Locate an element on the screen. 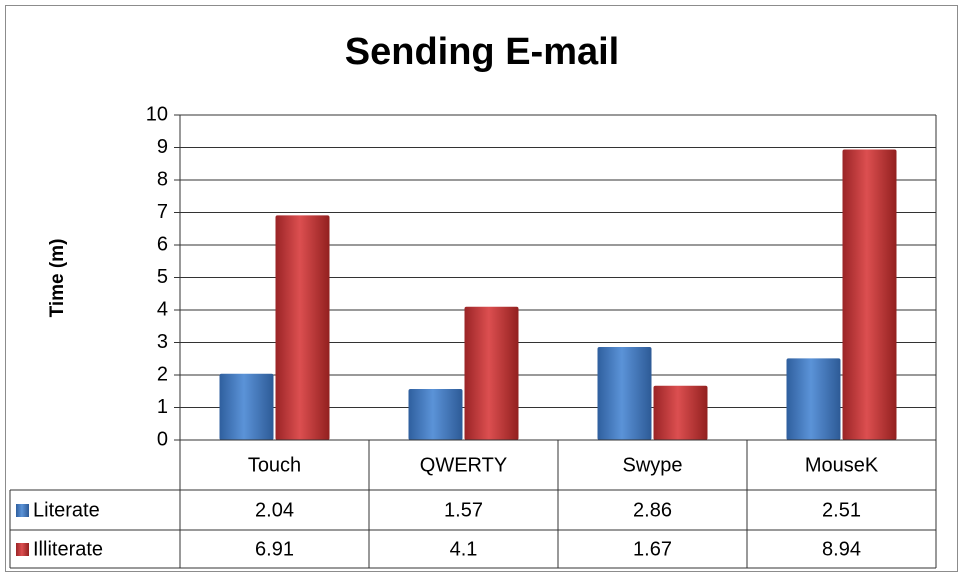 The width and height of the screenshot is (964, 578). y-tick-label: 3 is located at coordinates (162, 342).